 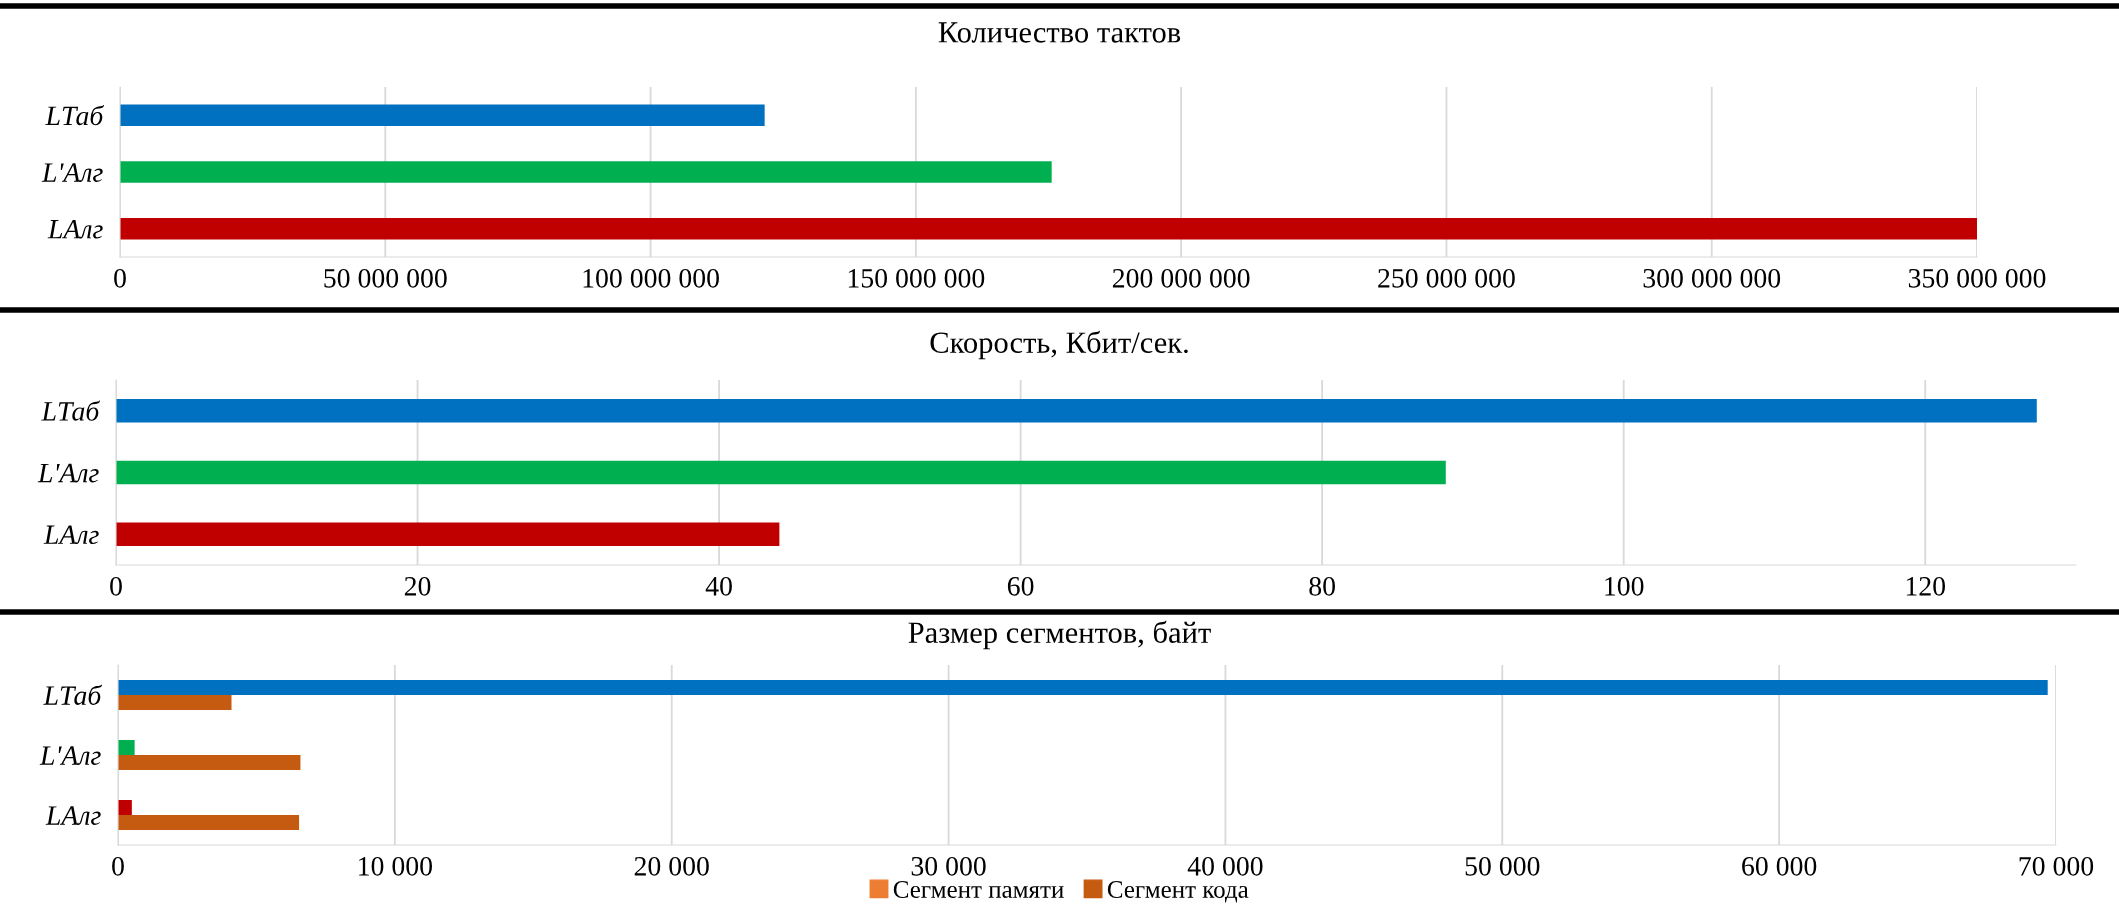 What do you see at coordinates (1178, 892) in the screenshot?
I see `legend-label: Сегмент кода` at bounding box center [1178, 892].